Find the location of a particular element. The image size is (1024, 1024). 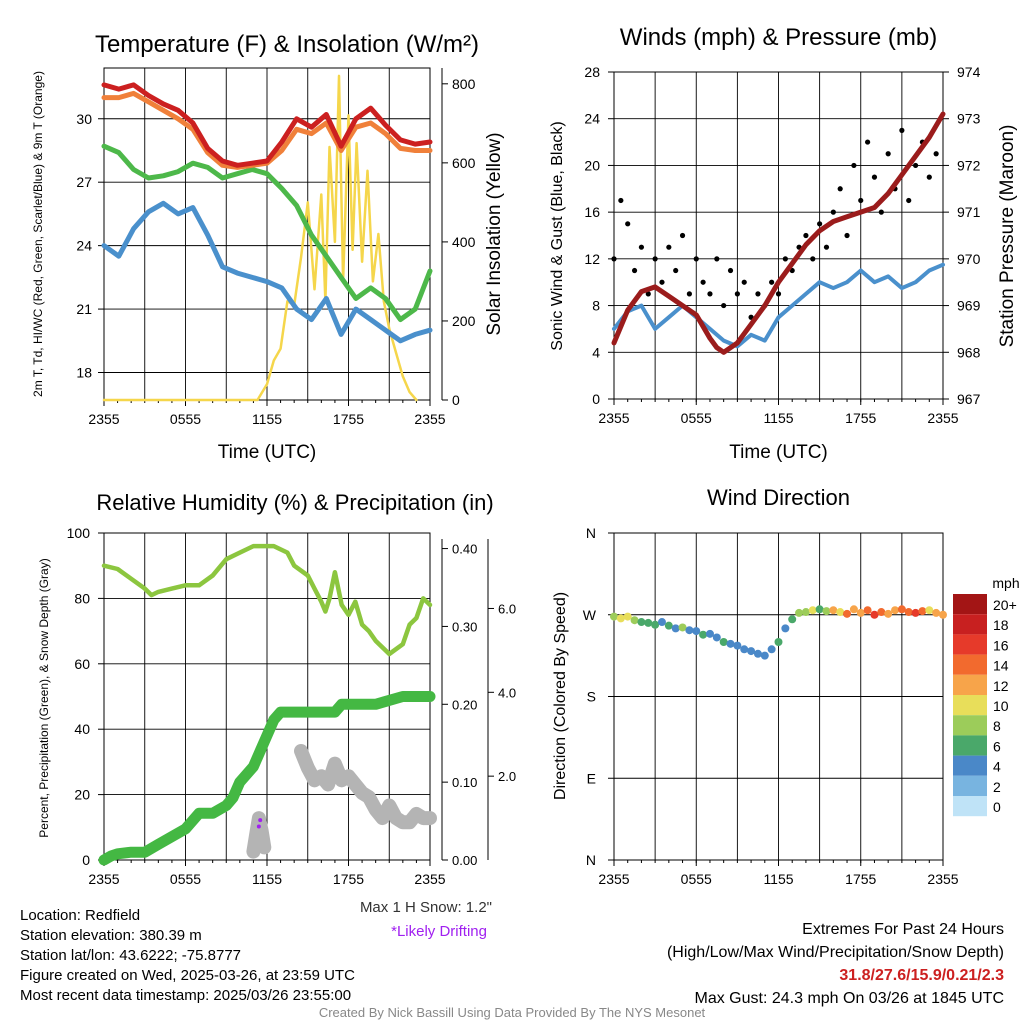

rh-x-tick-label: 0555 is located at coordinates (185, 879).